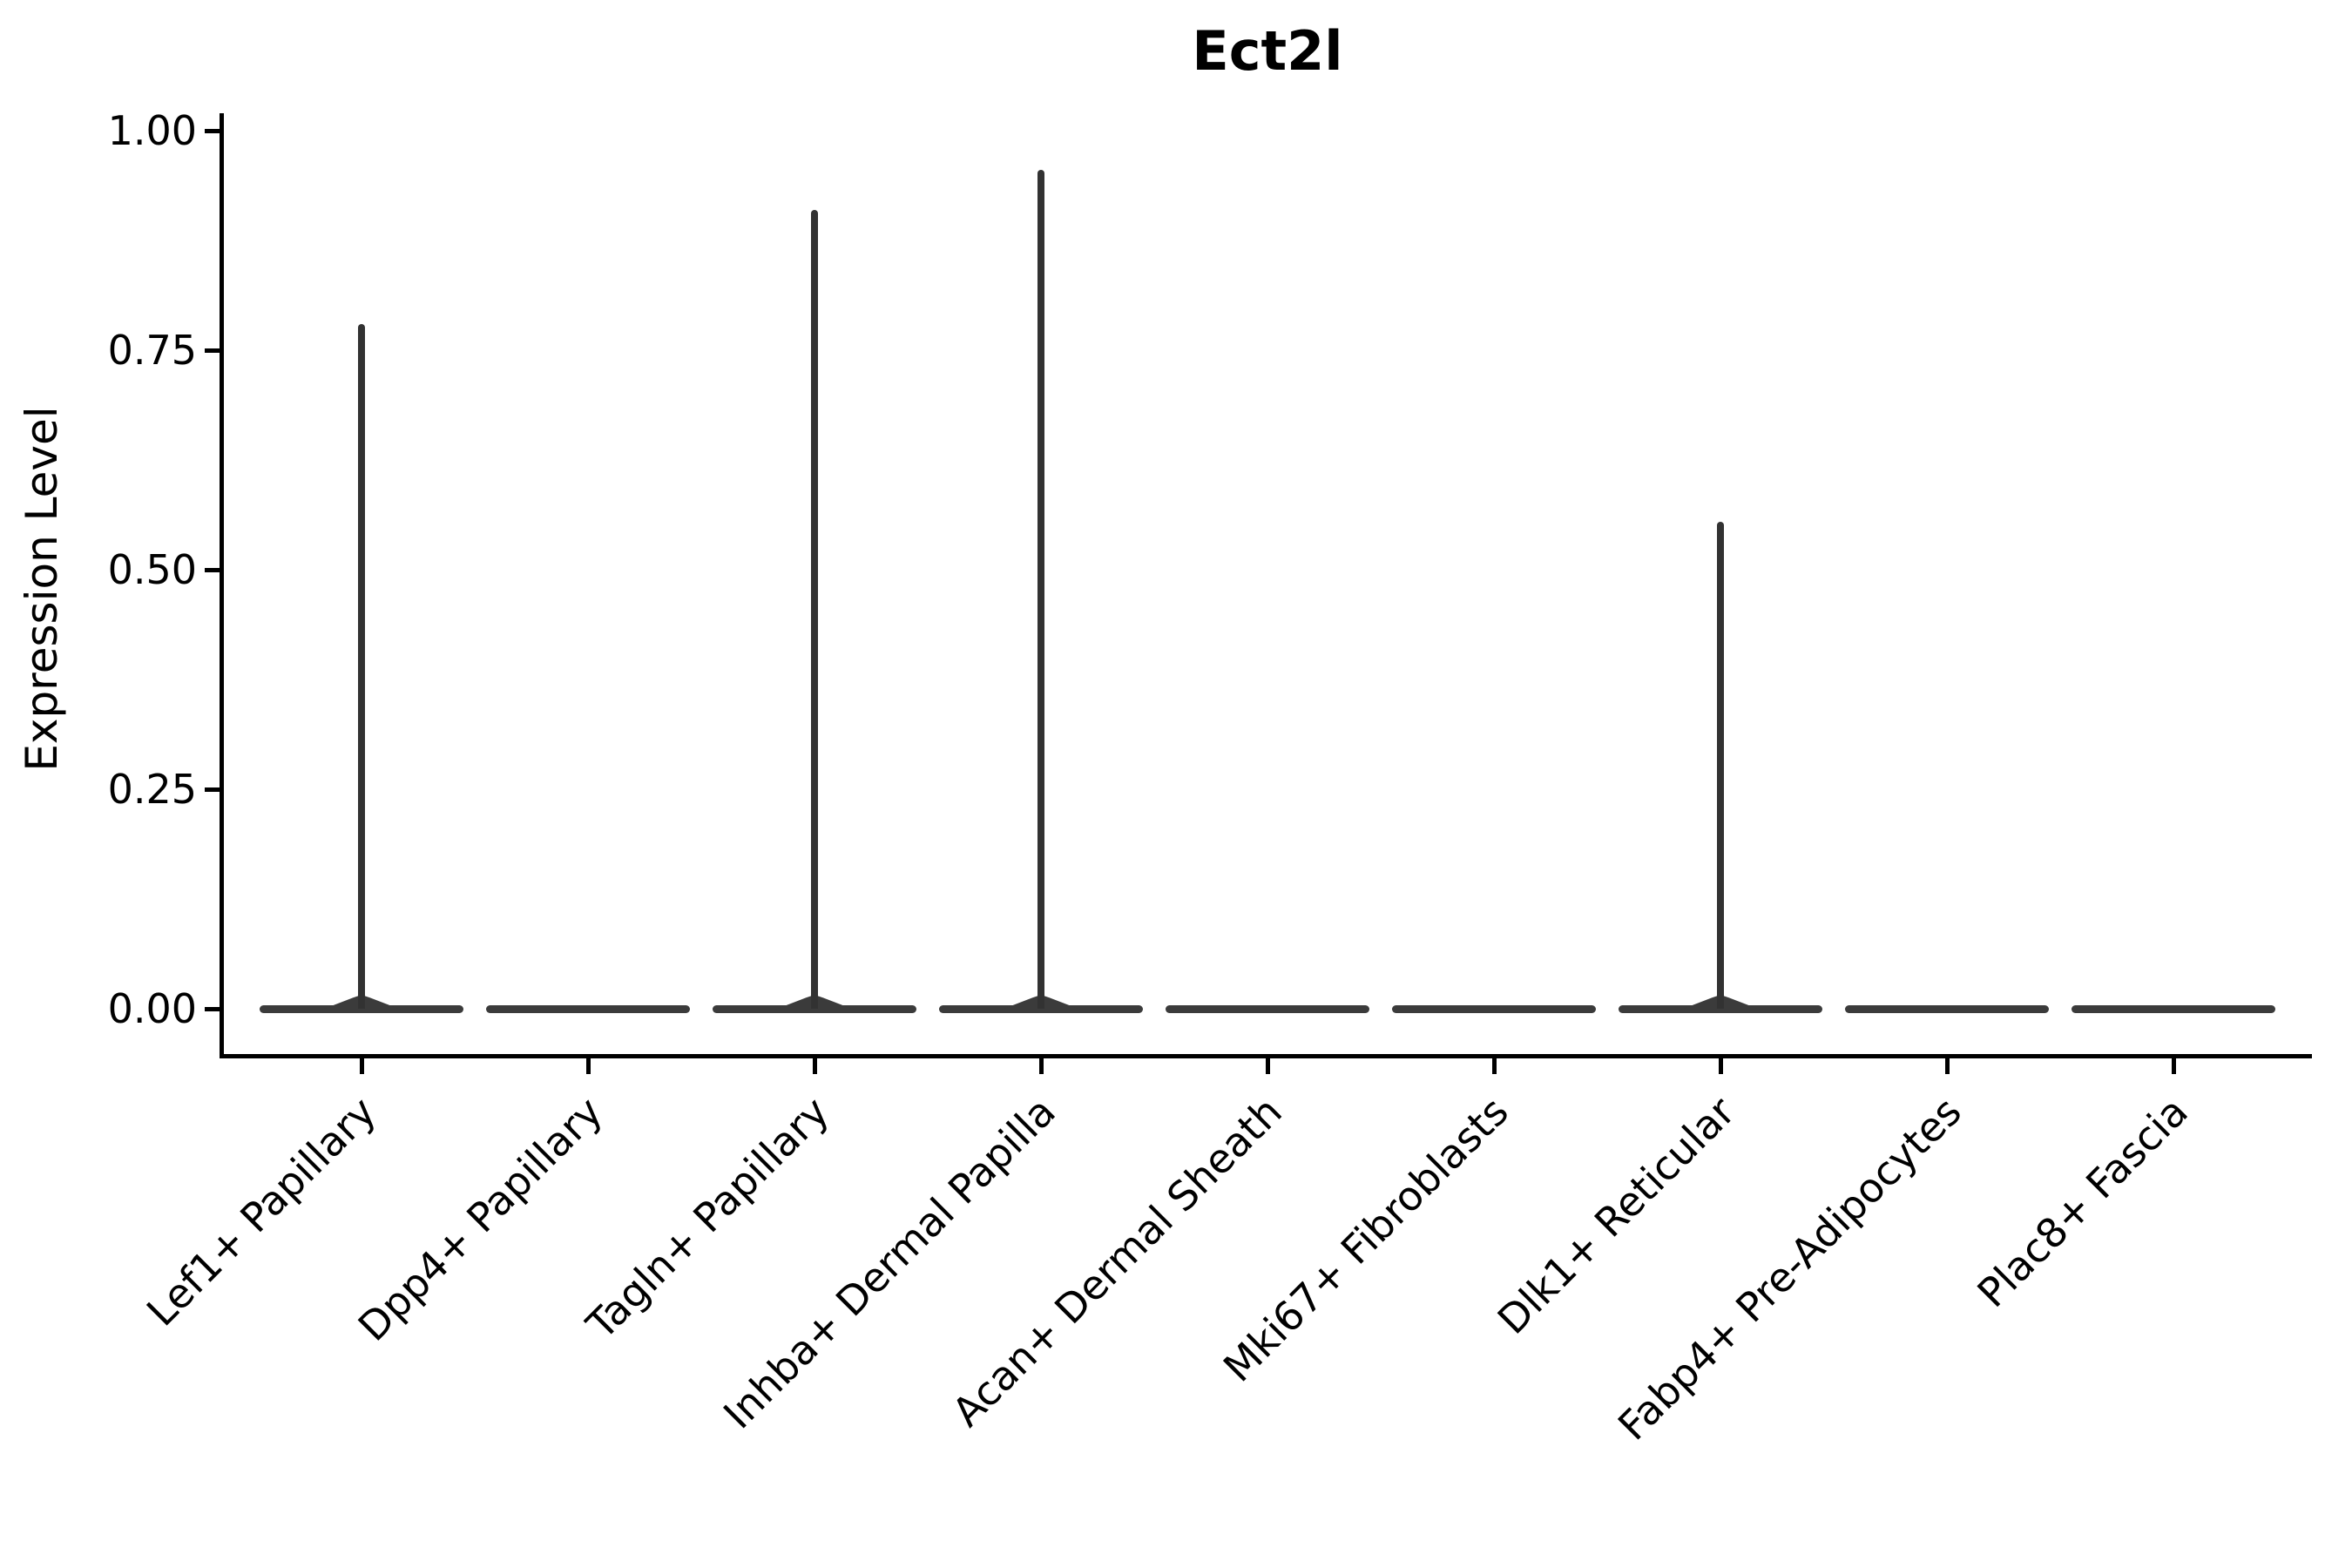 The width and height of the screenshot is (2352, 1568). What do you see at coordinates (152, 351) in the screenshot?
I see `y-tick-label: 0.75` at bounding box center [152, 351].